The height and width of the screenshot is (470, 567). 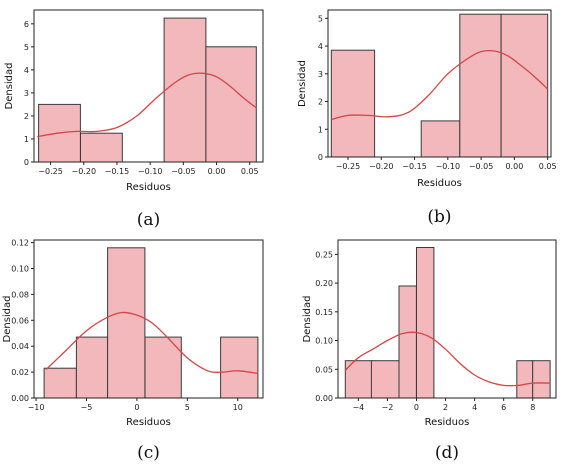 I want to click on x-tick-label: −5, so click(x=87, y=407).